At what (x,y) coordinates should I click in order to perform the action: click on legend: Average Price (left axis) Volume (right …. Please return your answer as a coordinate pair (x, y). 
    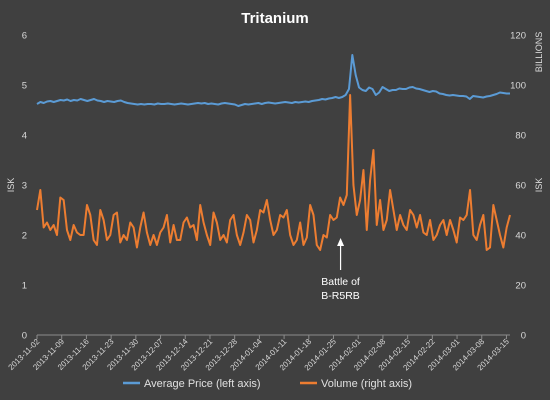
    Looking at the image, I should click on (267, 384).